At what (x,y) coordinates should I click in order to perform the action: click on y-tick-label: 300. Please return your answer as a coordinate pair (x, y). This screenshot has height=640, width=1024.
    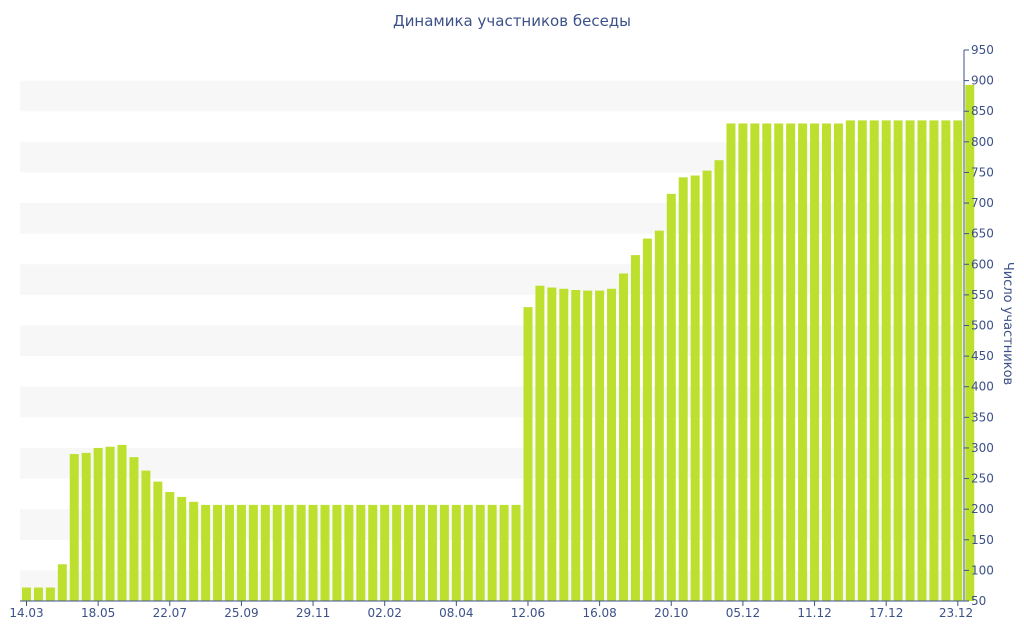
    Looking at the image, I should click on (982, 448).